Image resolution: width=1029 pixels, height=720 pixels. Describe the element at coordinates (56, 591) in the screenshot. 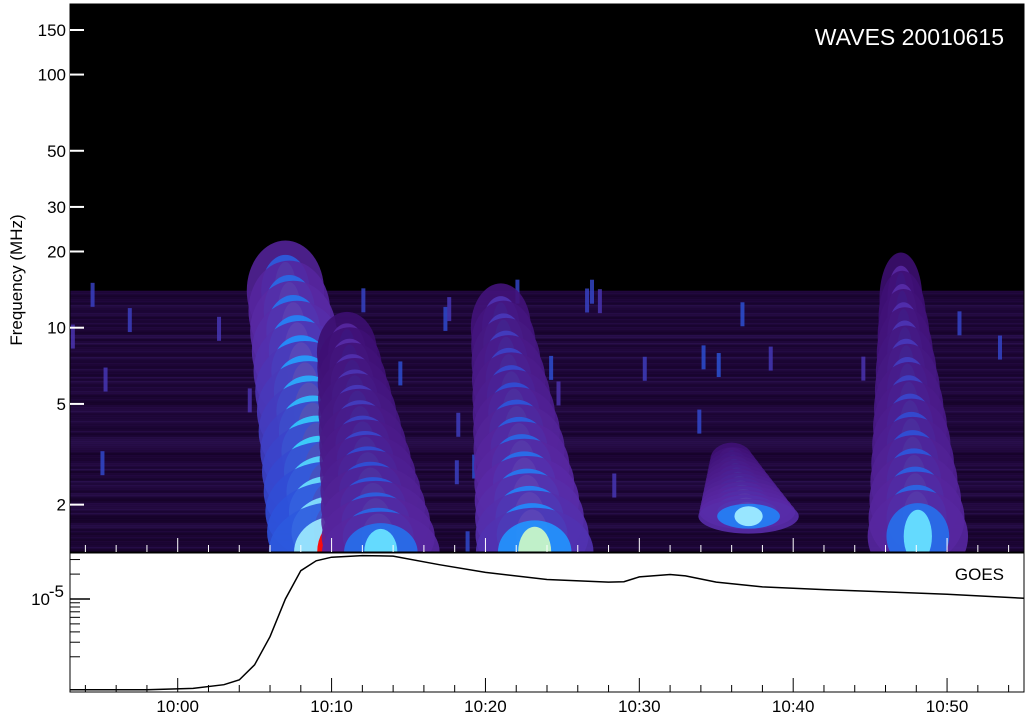

I see `goes-y-tick-exponent: -5` at that location.